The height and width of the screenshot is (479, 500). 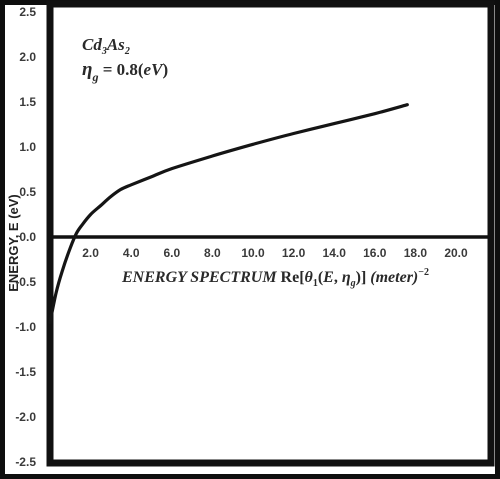 I want to click on y-tick-label: -1.5, so click(x=25, y=372).